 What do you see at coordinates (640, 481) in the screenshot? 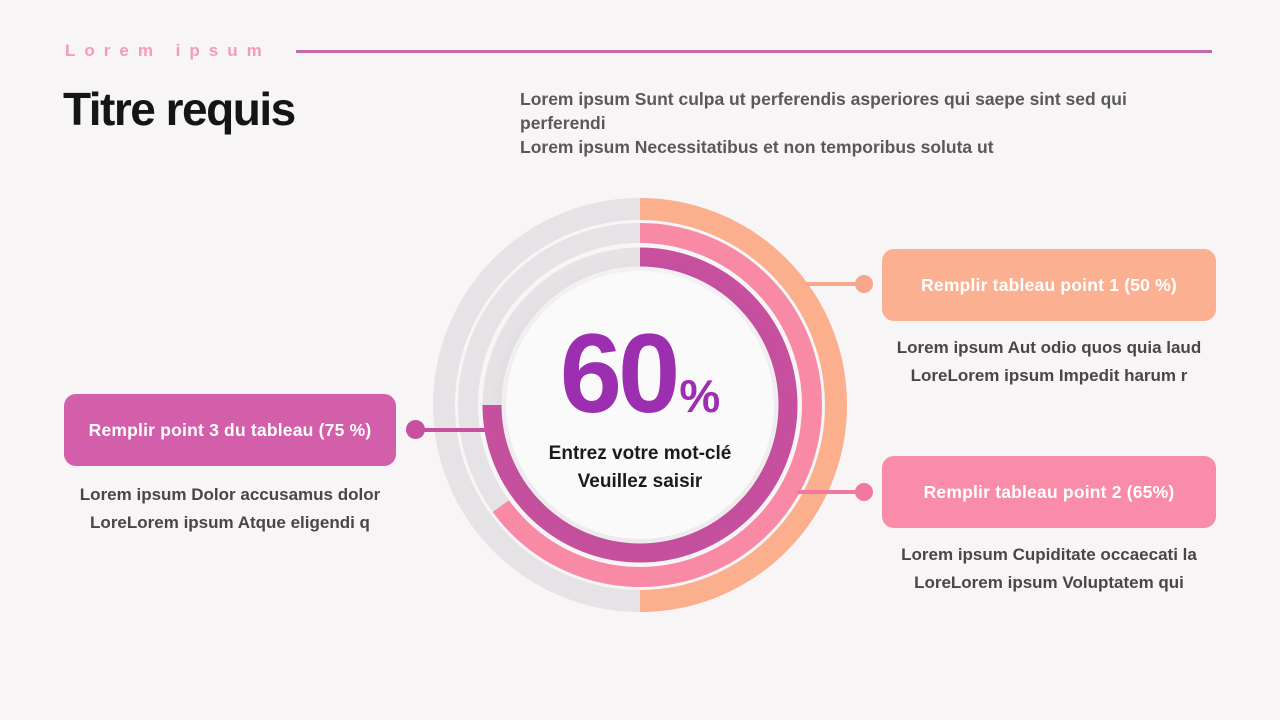
I see `center-keyword-line-2: Veuillez saisir` at bounding box center [640, 481].